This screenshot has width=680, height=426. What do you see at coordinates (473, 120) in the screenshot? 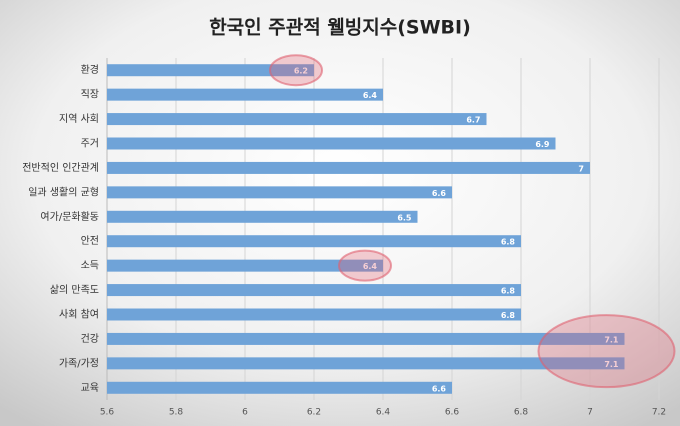
I see `data-label: 6.7` at bounding box center [473, 120].